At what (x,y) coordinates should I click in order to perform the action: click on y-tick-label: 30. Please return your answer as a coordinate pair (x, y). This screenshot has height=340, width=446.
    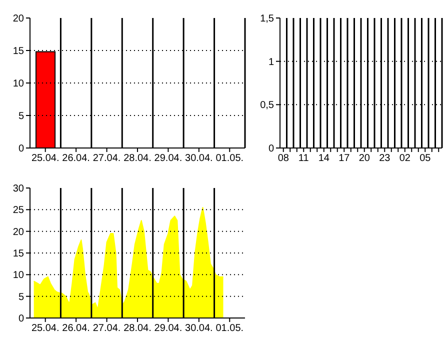
    Looking at the image, I should click on (18, 189).